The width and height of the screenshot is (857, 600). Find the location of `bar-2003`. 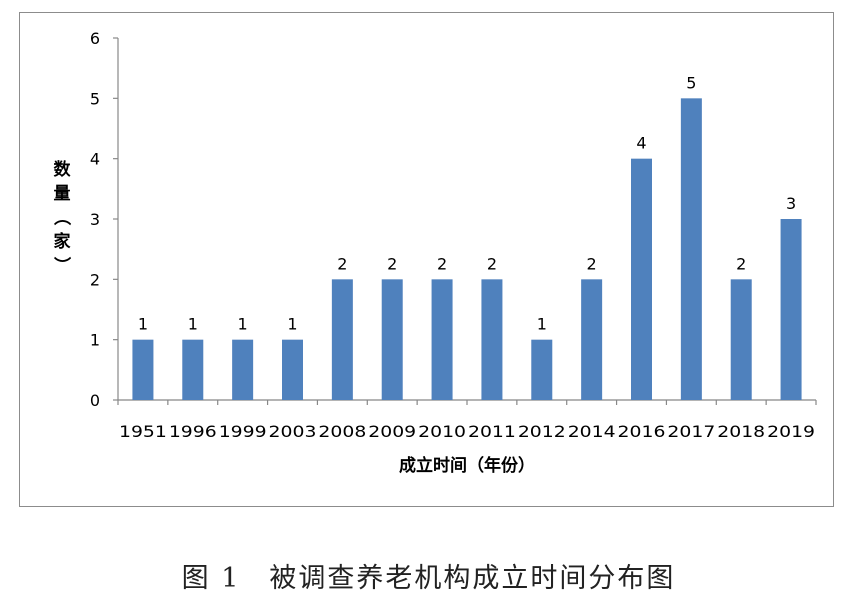

bar-2003 is located at coordinates (292, 369).